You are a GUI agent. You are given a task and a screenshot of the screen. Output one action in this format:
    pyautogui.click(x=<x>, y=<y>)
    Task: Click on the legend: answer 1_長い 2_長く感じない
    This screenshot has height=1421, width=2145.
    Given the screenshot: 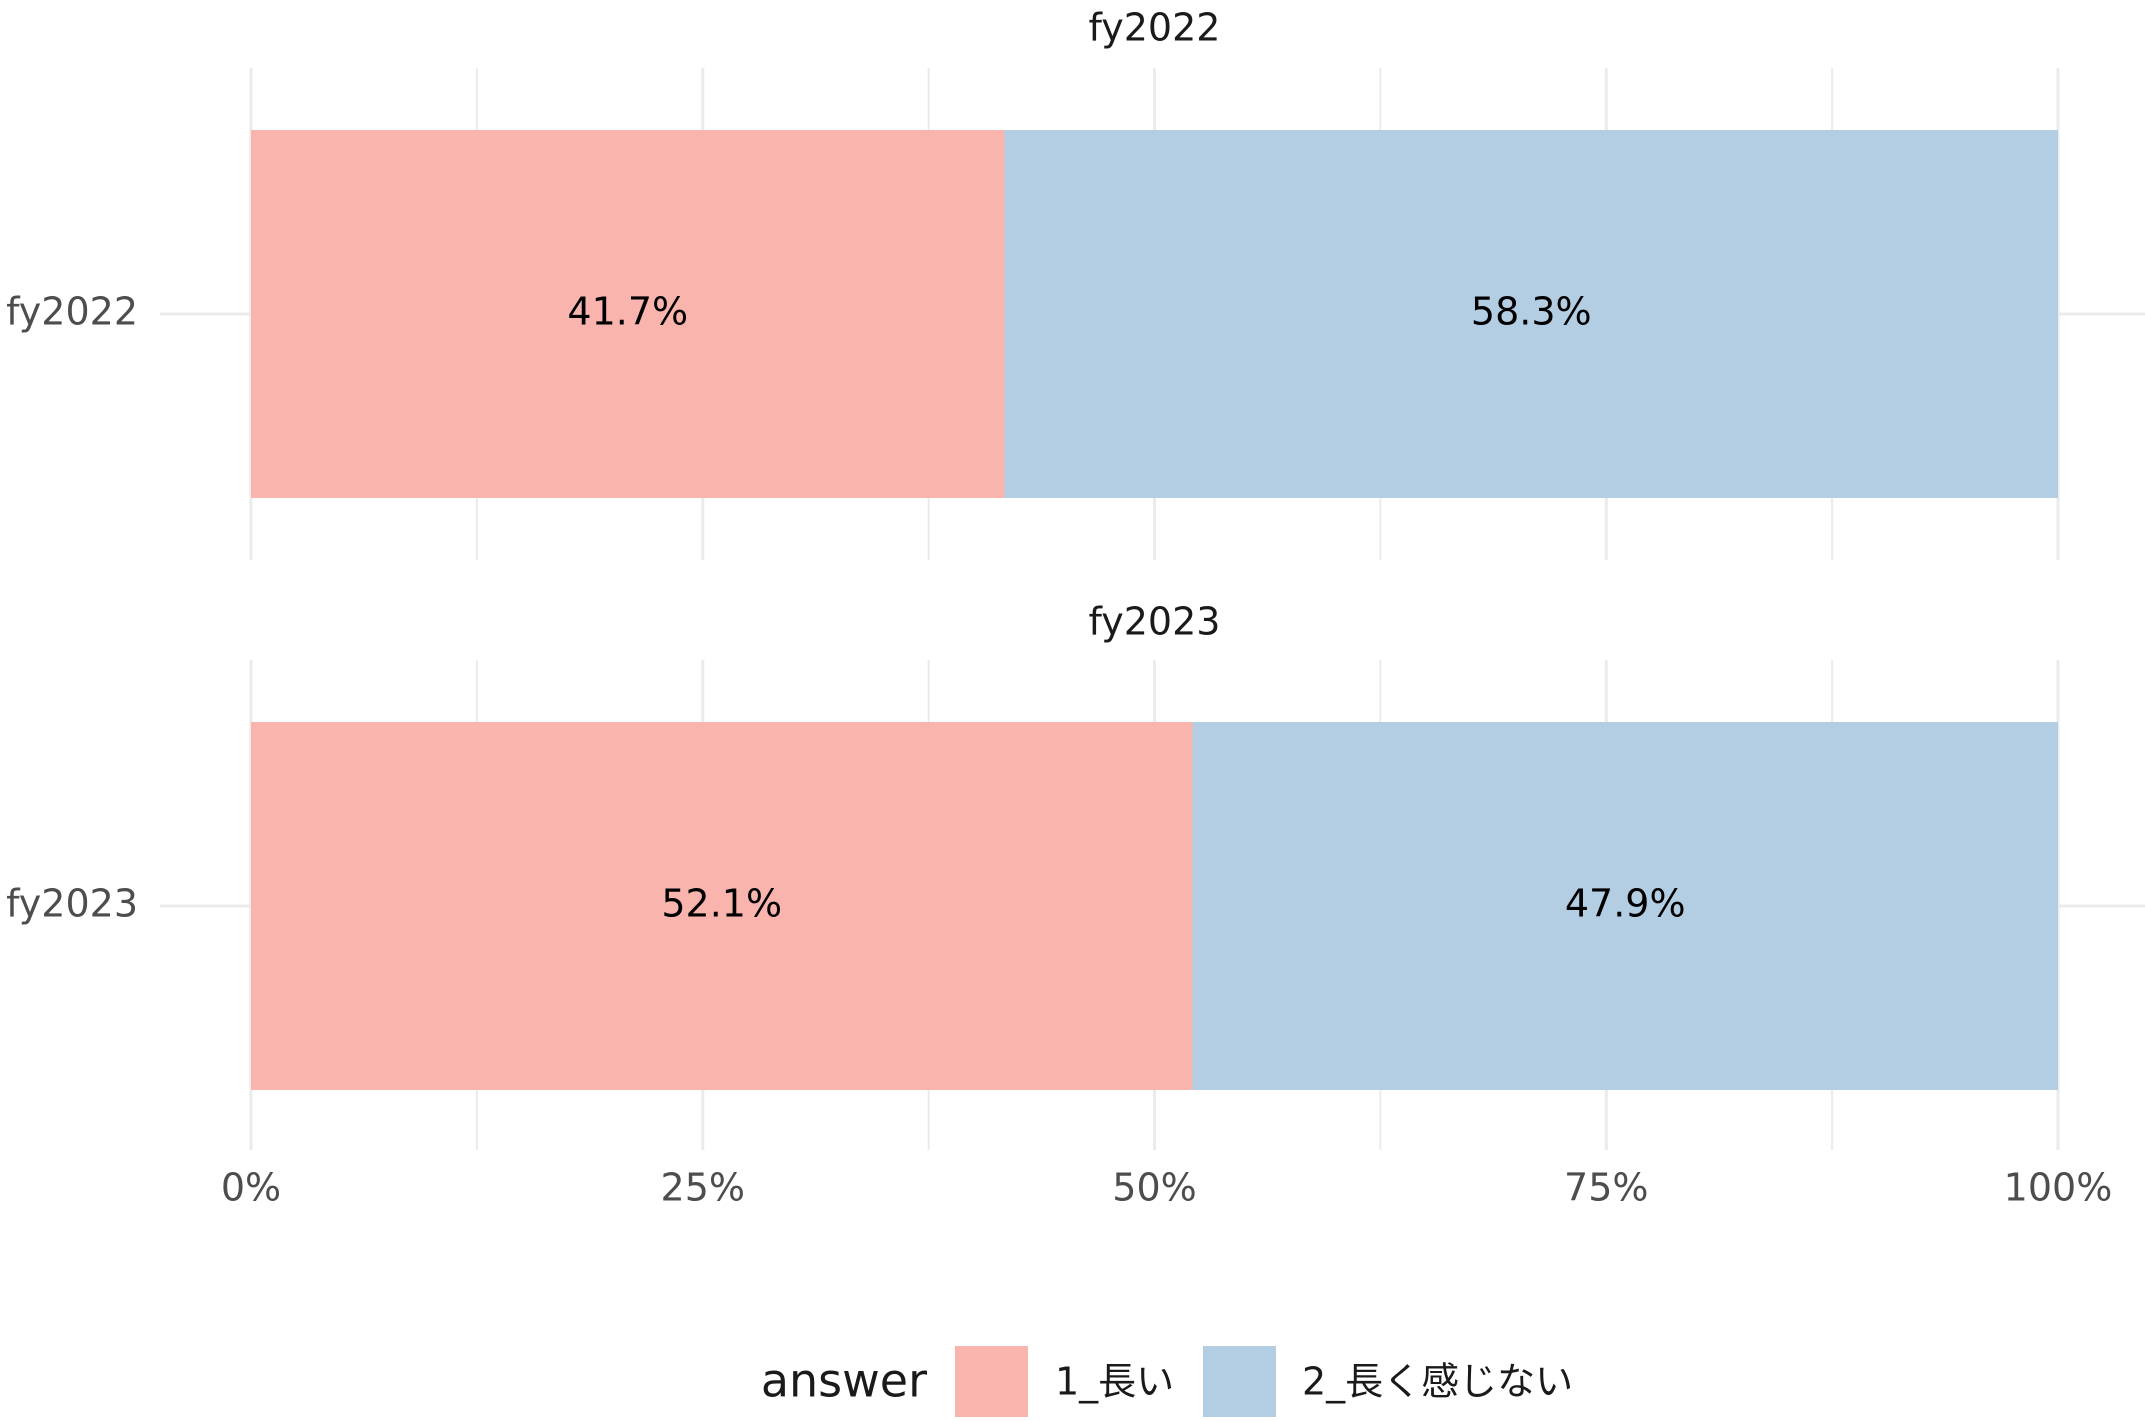 What is the action you would take?
    pyautogui.click(x=1167, y=1381)
    